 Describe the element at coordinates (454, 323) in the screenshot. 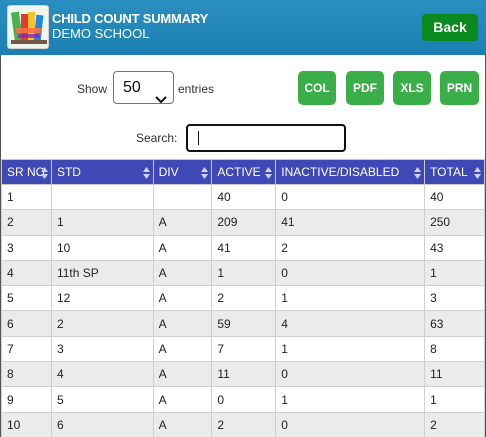

I see `cell-total: 63` at that location.